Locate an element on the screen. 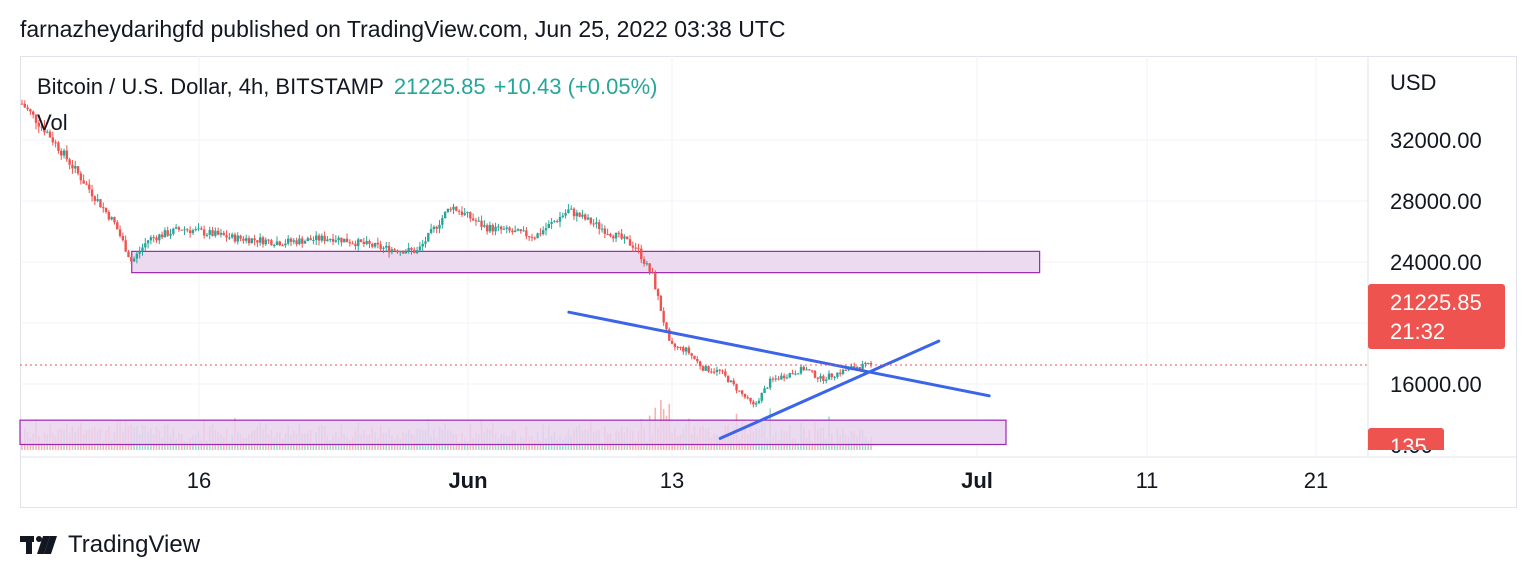 This screenshot has width=1536, height=579. y-tick-label: 32000.00 is located at coordinates (1436, 140).